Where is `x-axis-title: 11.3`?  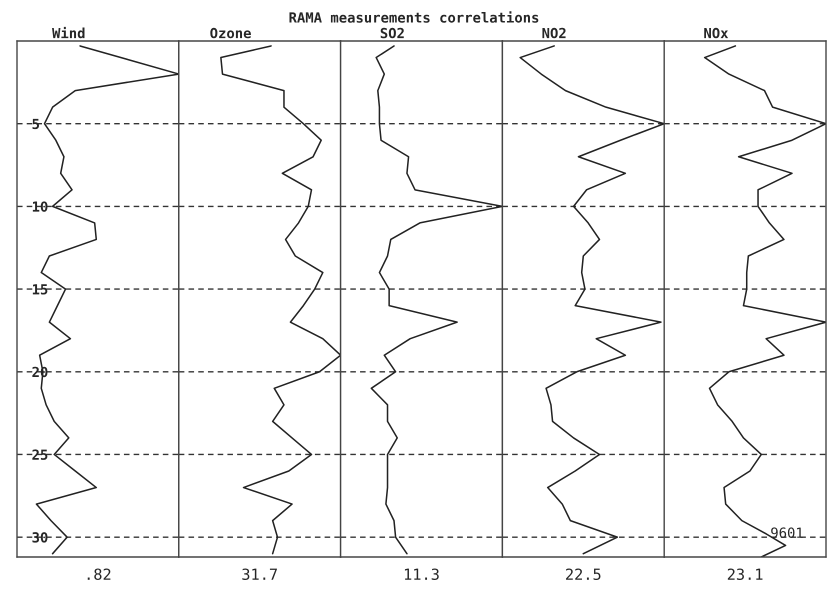 x-axis-title: 11.3 is located at coordinates (421, 574).